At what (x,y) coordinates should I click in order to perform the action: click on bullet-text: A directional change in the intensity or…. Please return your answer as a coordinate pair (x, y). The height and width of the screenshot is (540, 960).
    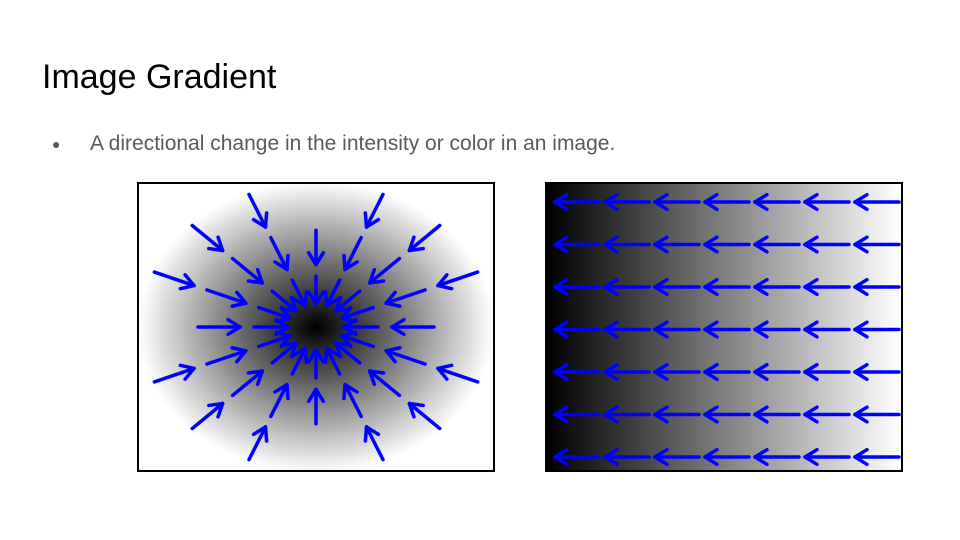
    Looking at the image, I should click on (353, 143).